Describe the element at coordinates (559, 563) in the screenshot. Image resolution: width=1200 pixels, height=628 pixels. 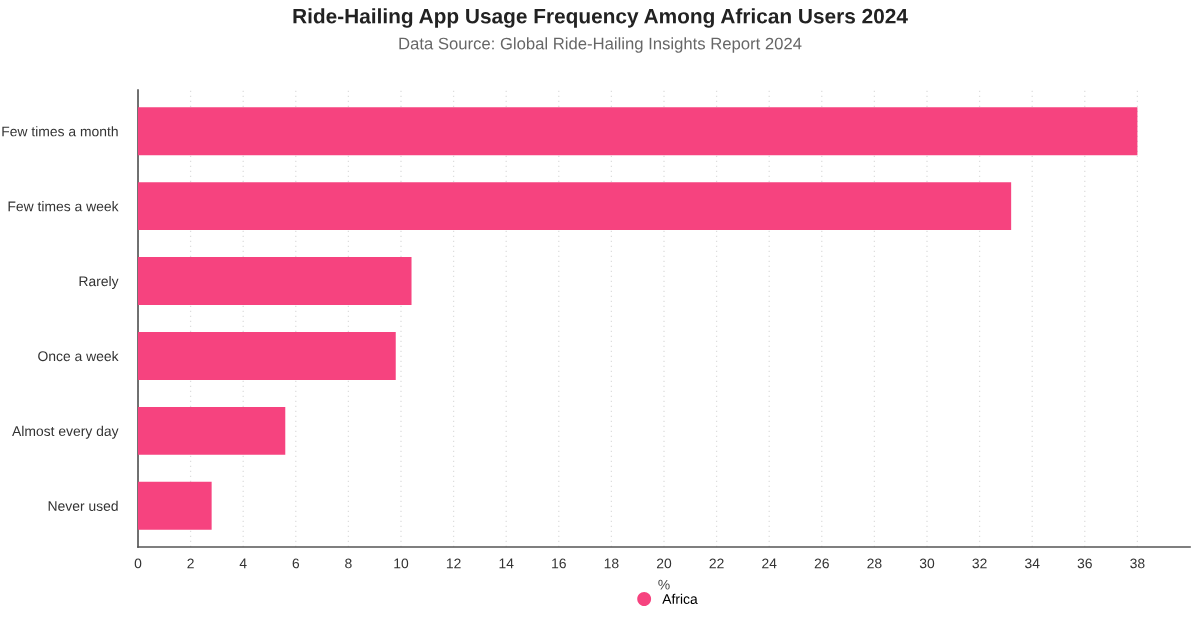
I see `x-tick-label: 16` at that location.